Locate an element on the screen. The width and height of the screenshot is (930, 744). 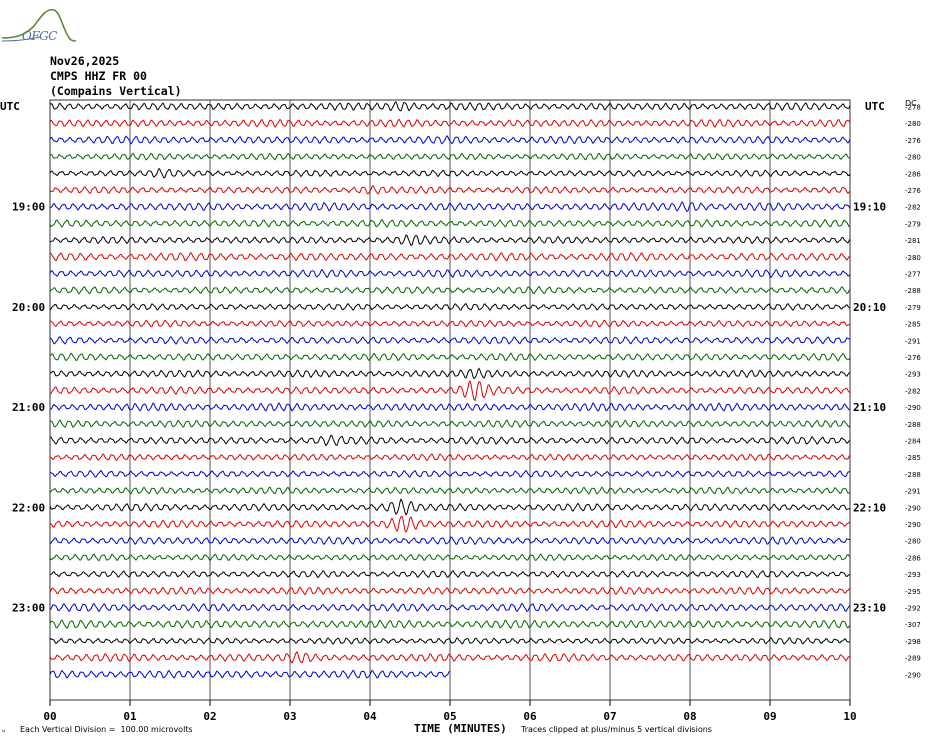
right-axis-title: UTC is located at coordinates (875, 106).